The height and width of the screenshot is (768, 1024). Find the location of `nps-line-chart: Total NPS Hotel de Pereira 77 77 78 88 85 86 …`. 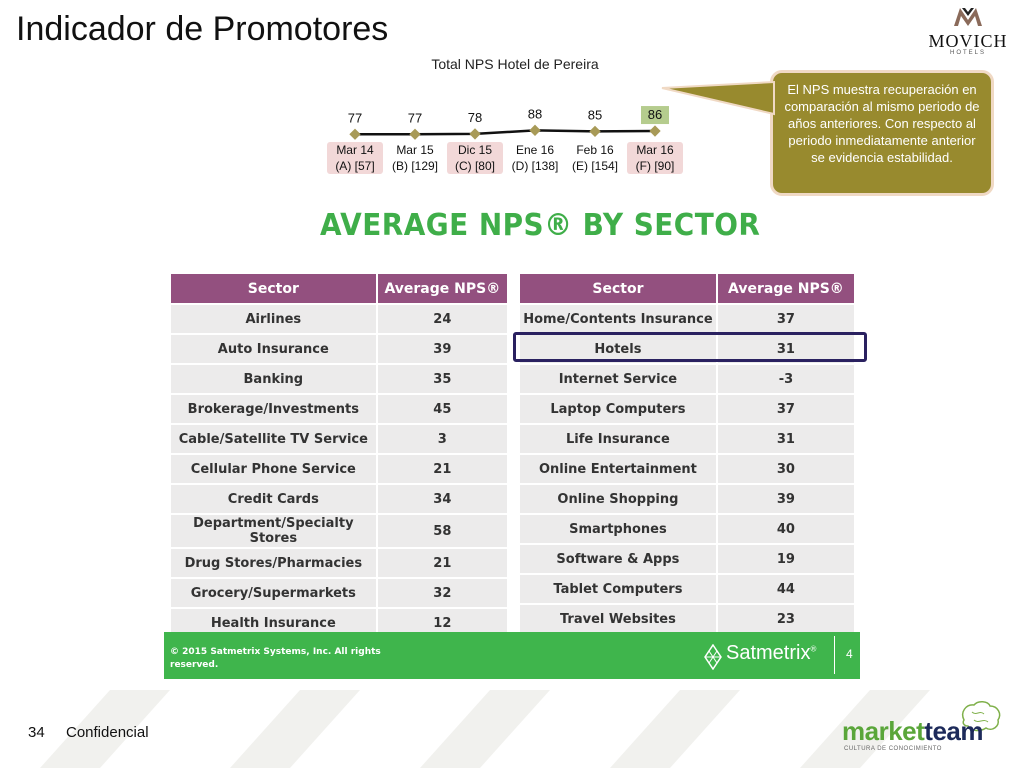

nps-line-chart: Total NPS Hotel de Pereira 77 77 78 88 85 86 … is located at coordinates (515, 117).